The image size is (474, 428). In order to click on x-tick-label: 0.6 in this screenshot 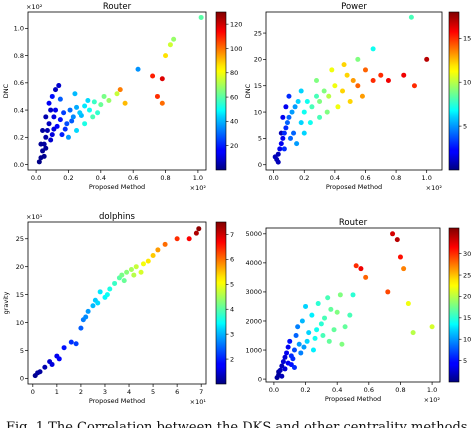, I will do `click(369, 390)`.